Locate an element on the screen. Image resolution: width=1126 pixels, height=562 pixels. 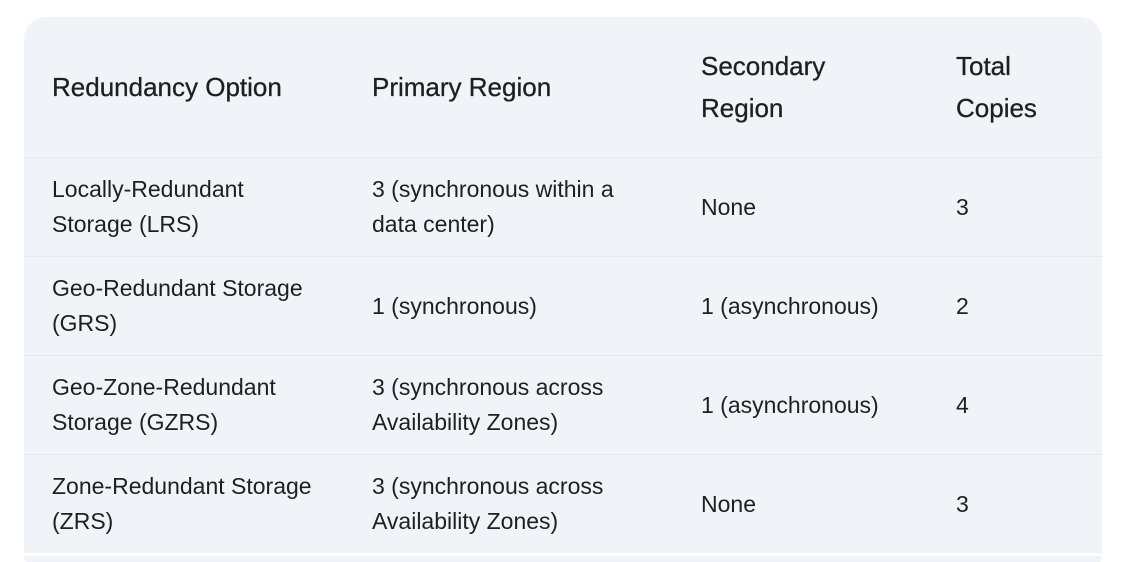
cell-redundancy-option: Locally-Redundant Storage (LRS) is located at coordinates (184, 207).